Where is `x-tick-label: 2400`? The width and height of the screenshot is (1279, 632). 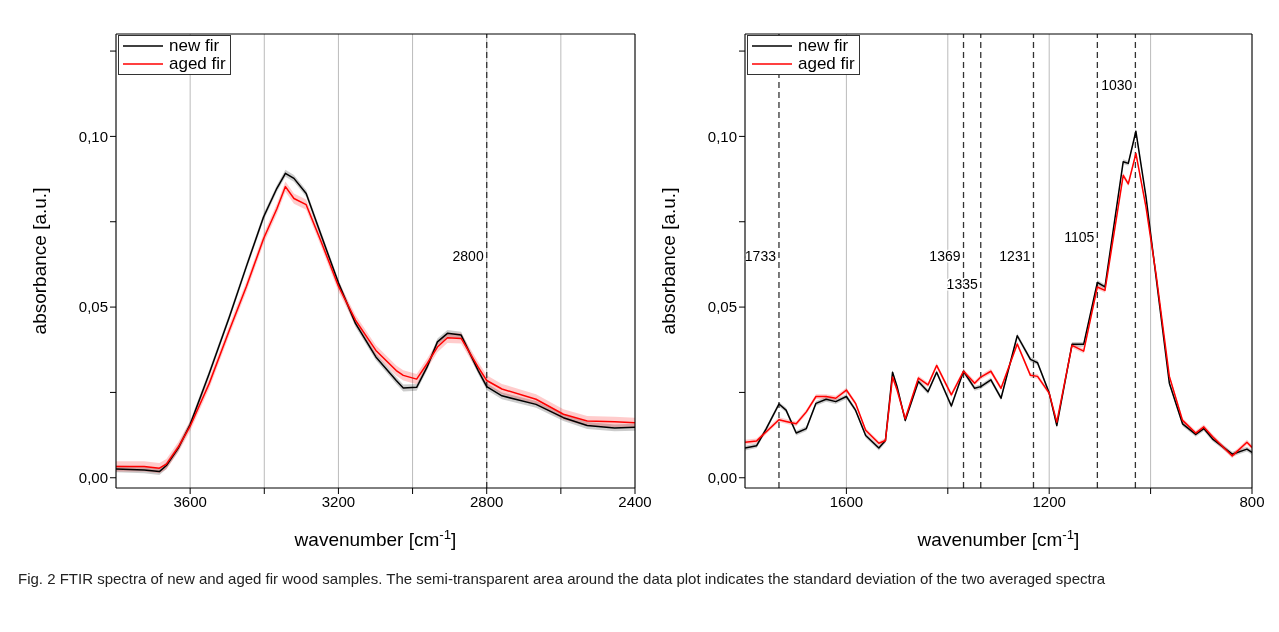
x-tick-label: 2400 is located at coordinates (635, 501).